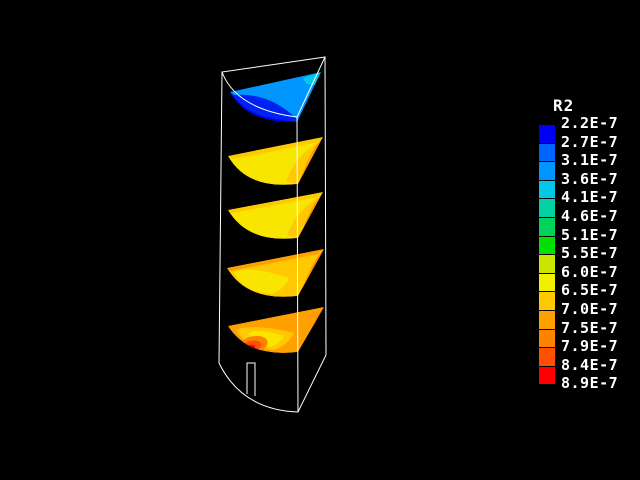 The image size is (640, 480). Describe the element at coordinates (325, 206) in the screenshot. I see `axis-edge` at that location.